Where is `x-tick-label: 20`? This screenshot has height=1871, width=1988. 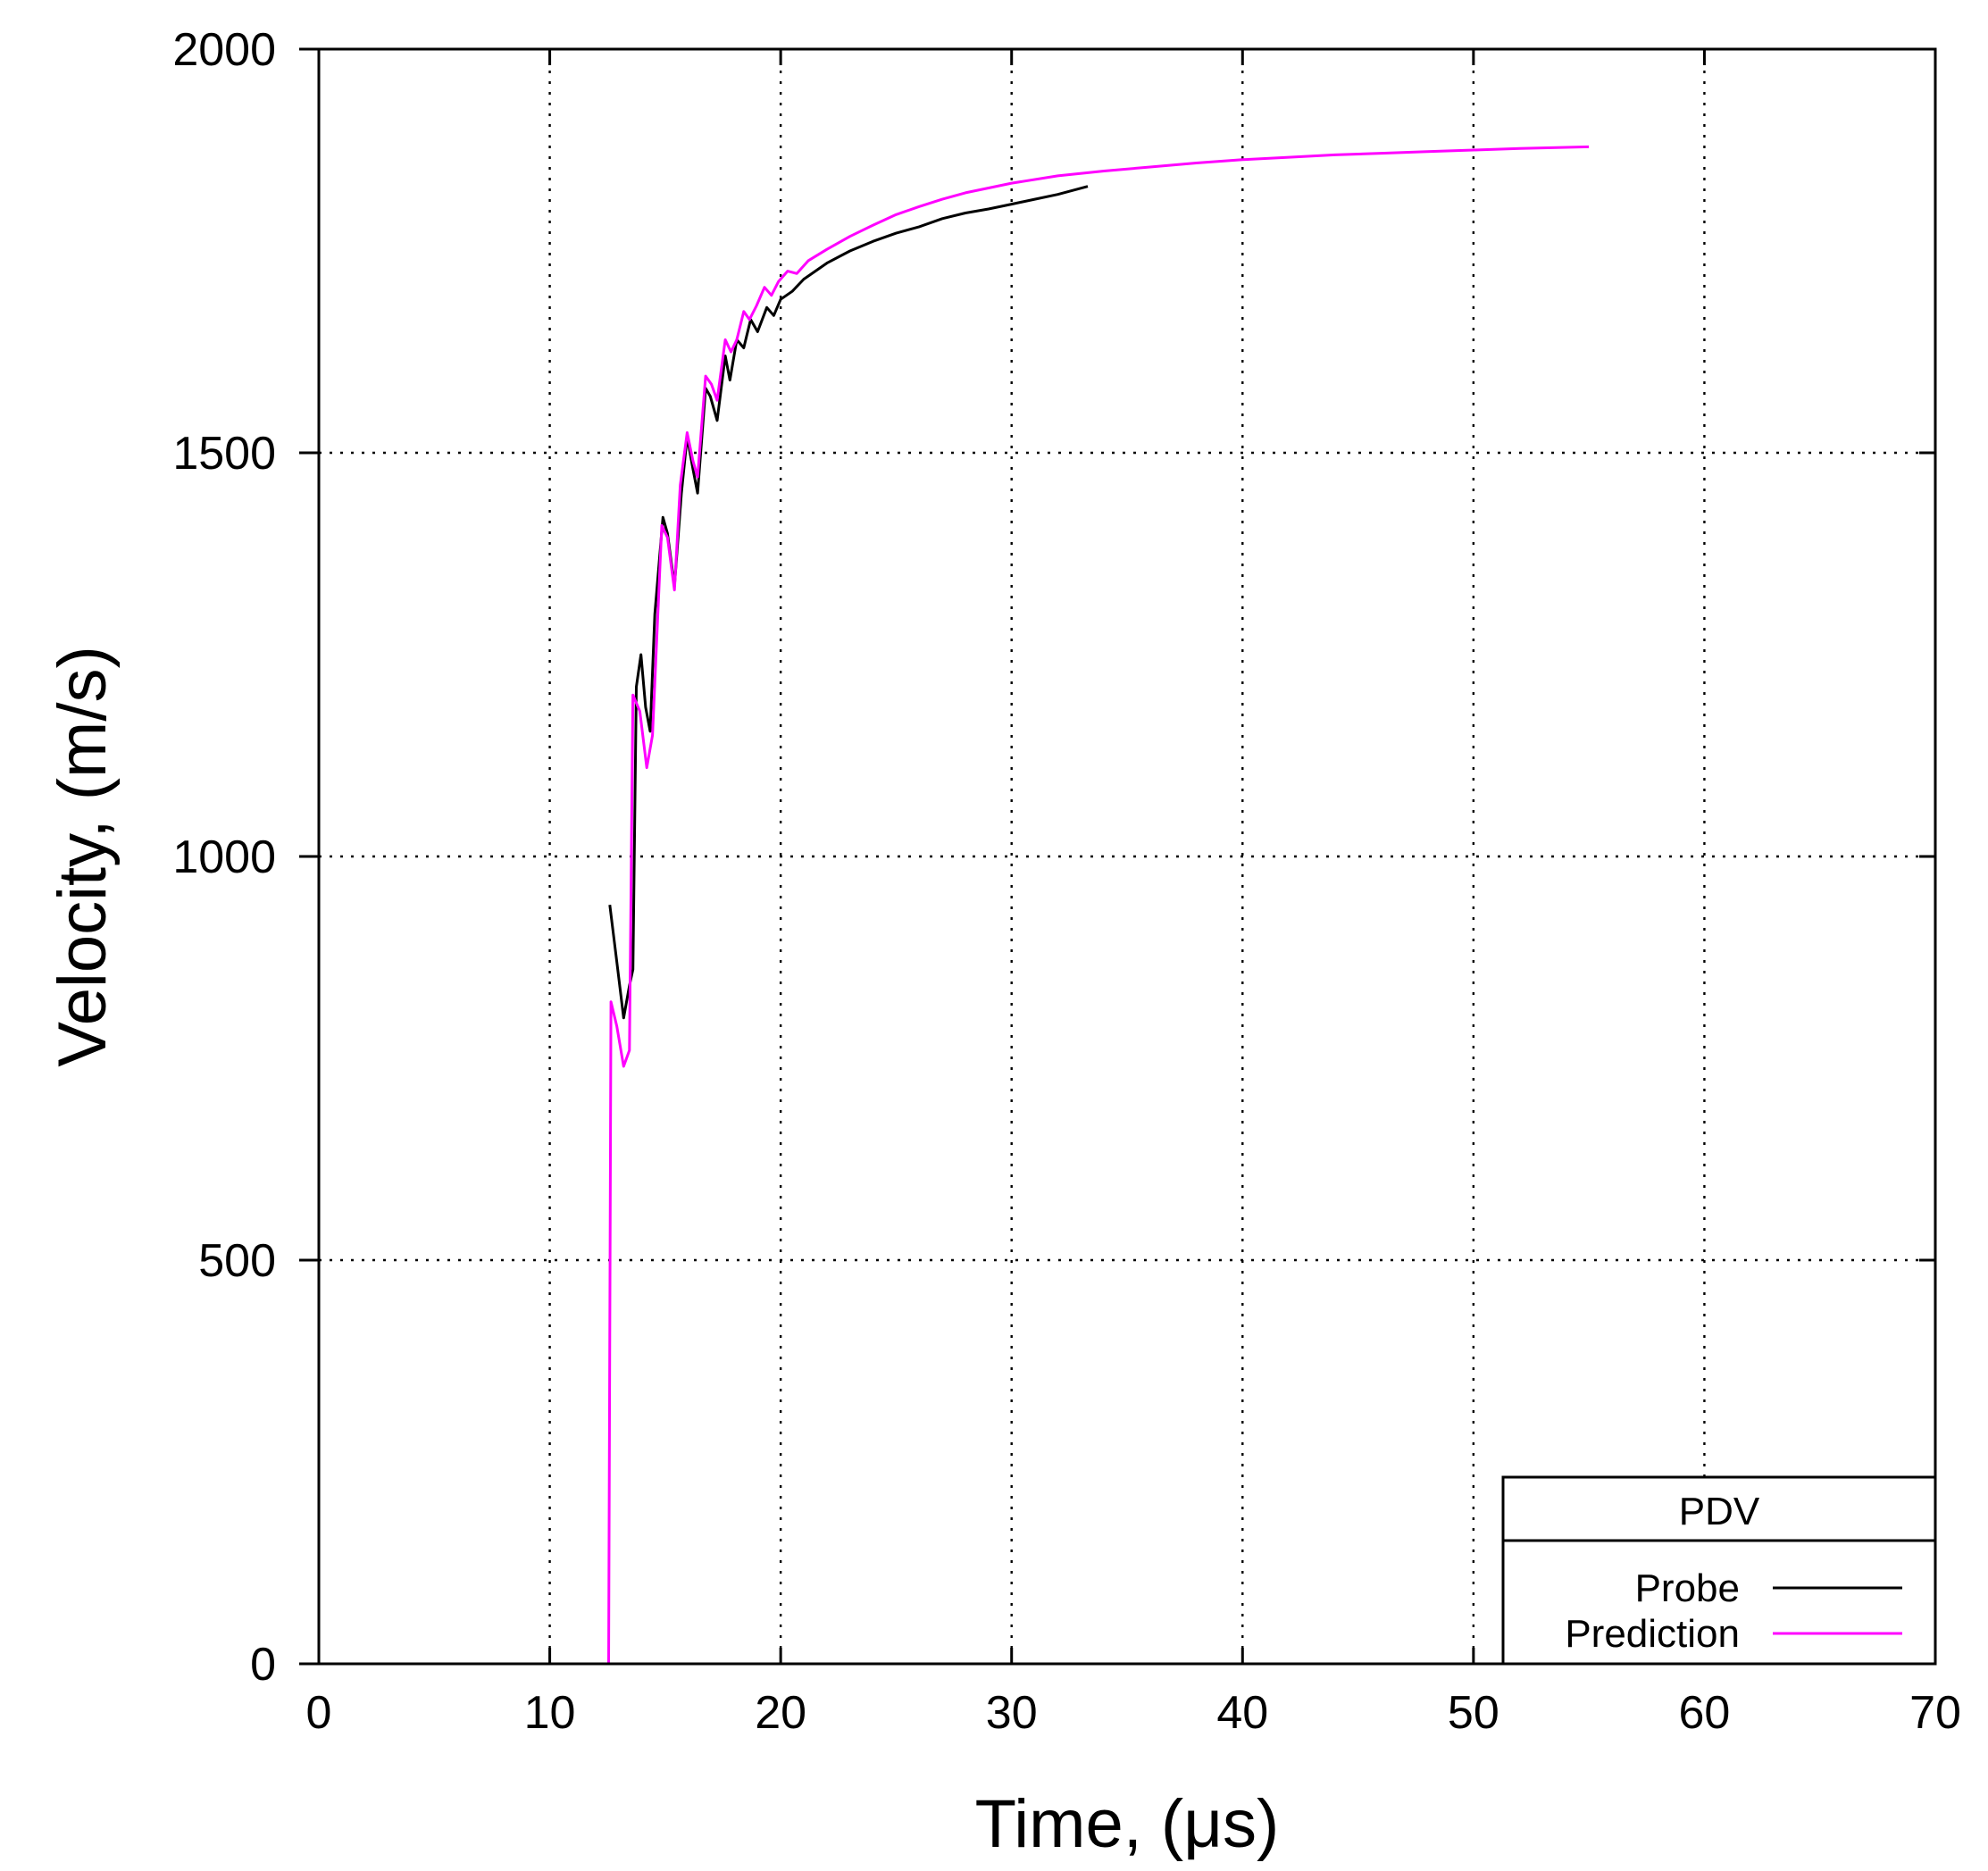 x-tick-label: 20 is located at coordinates (780, 1713).